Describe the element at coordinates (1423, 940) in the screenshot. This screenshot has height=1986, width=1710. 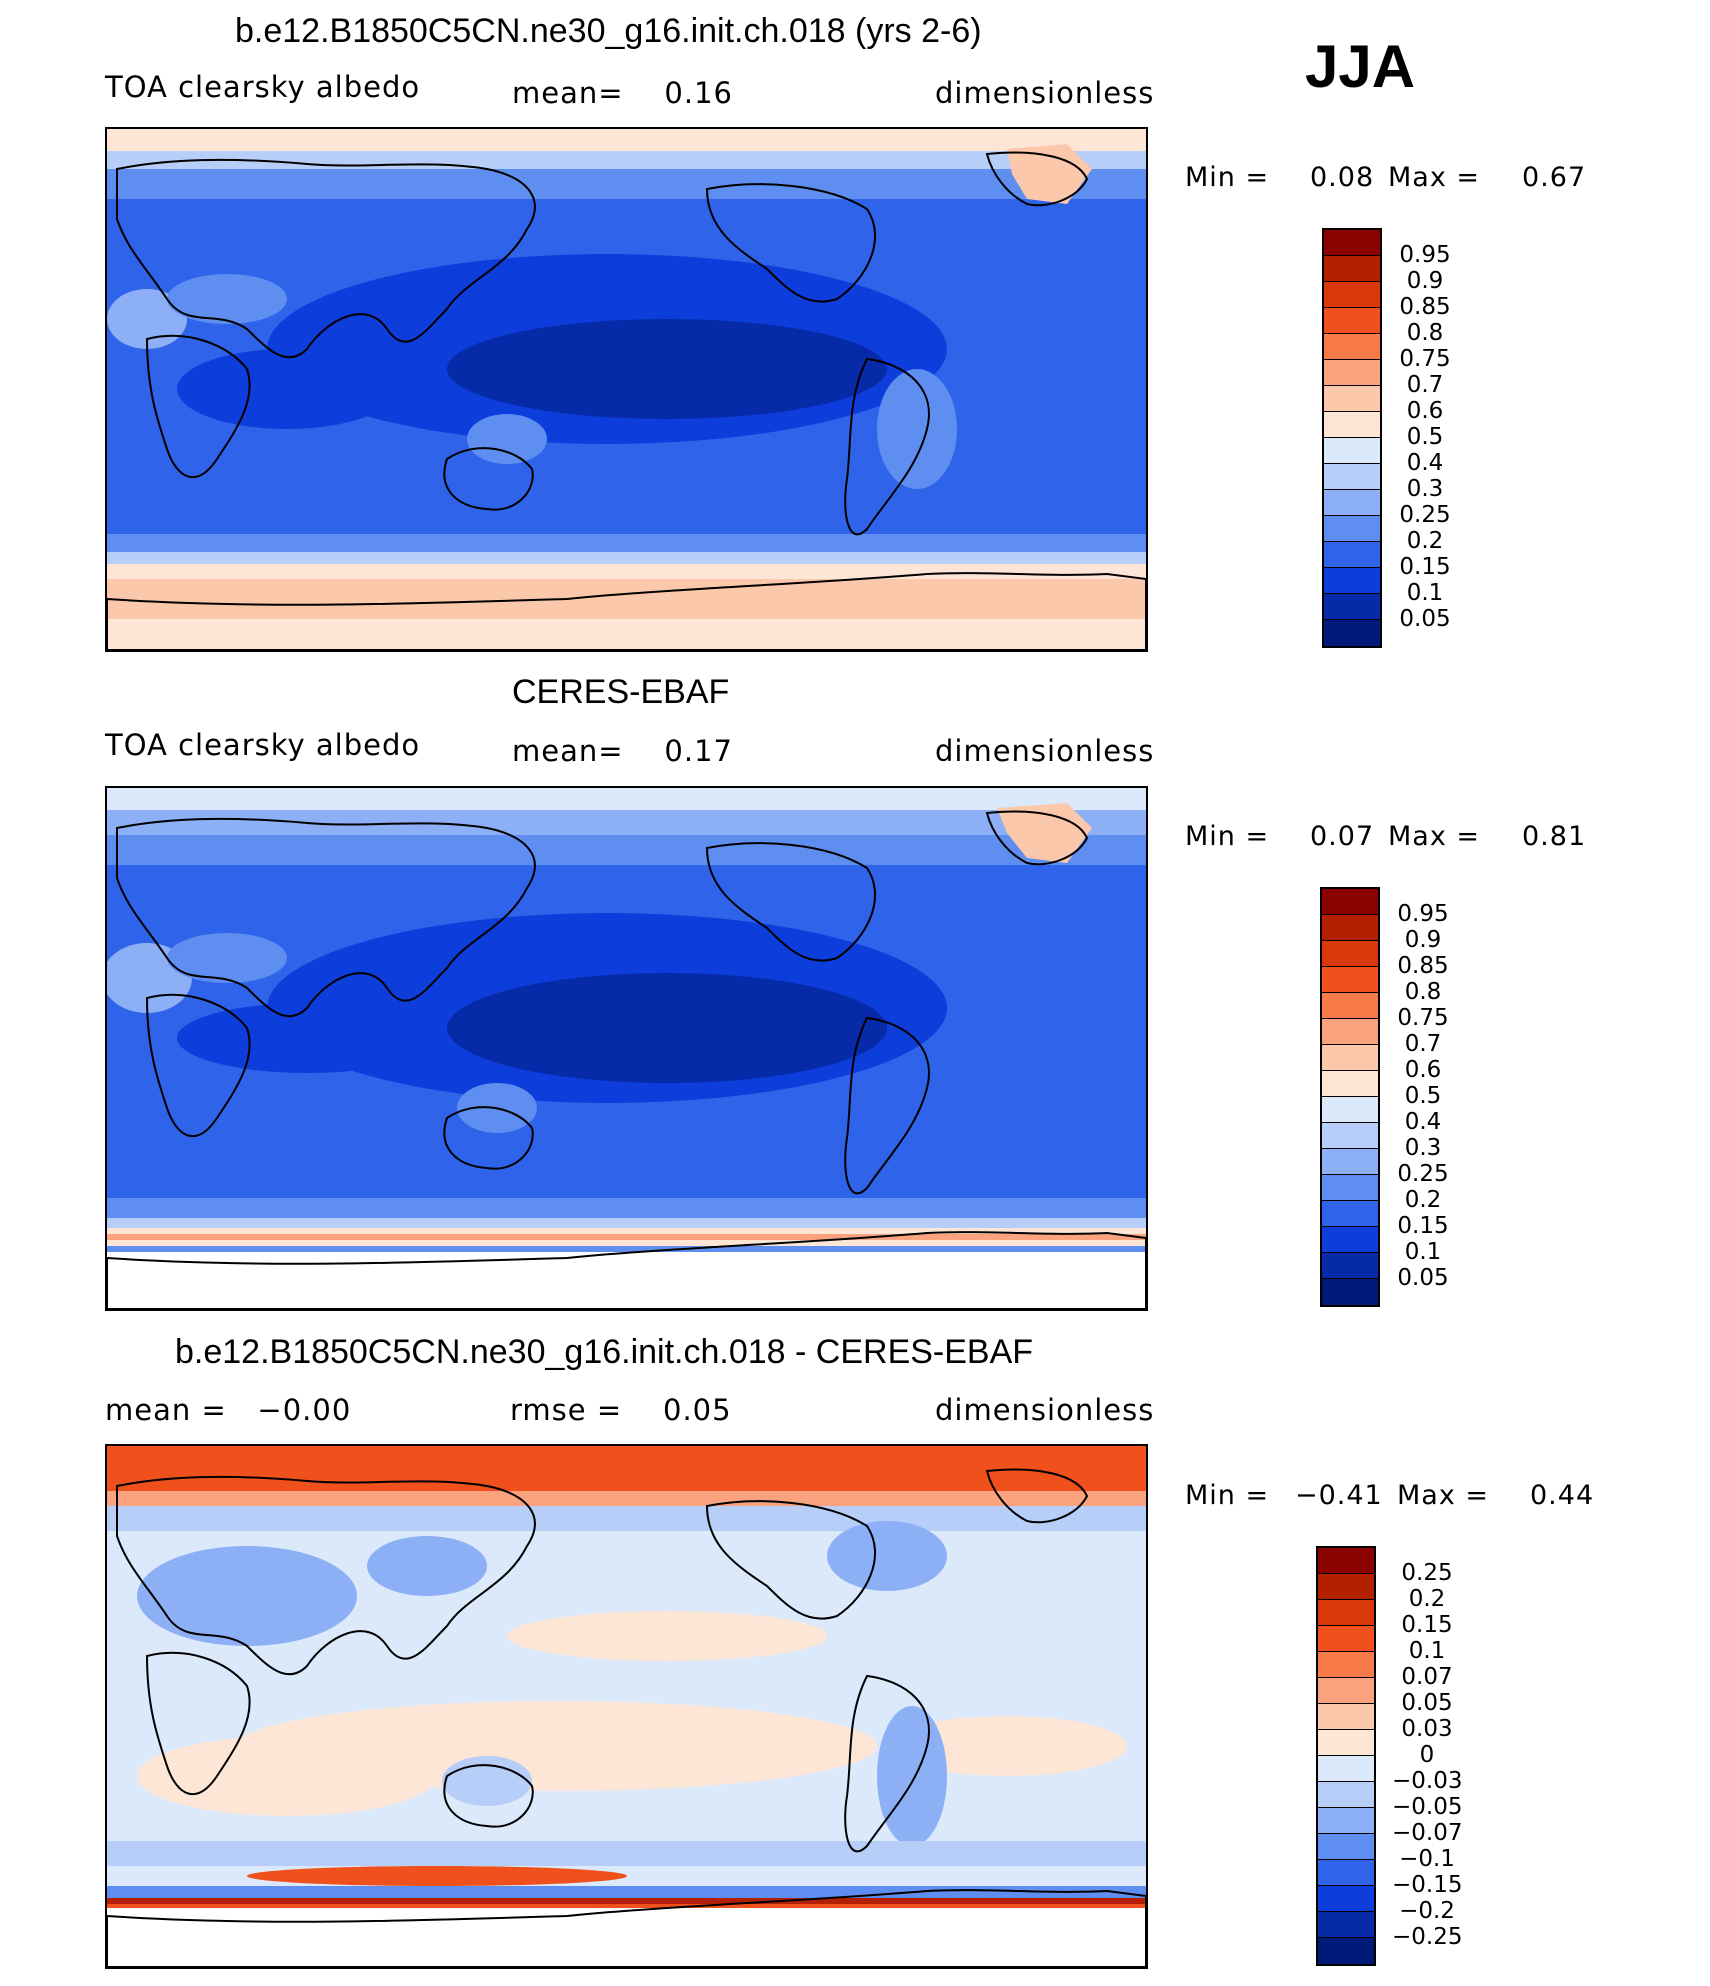
I see `colorbar-tick-label: 0.9` at that location.